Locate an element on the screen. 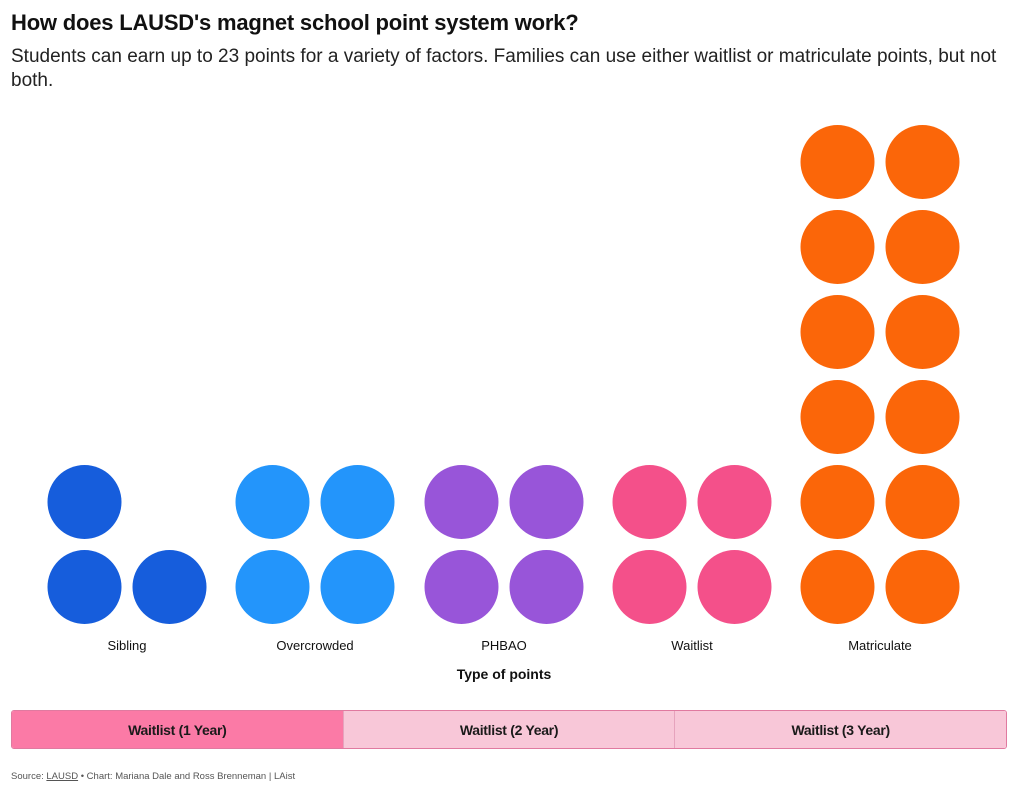 This screenshot has height=794, width=1020. toggle-waitlist-2-year: Waitlist (2 Year) is located at coordinates (508, 729).